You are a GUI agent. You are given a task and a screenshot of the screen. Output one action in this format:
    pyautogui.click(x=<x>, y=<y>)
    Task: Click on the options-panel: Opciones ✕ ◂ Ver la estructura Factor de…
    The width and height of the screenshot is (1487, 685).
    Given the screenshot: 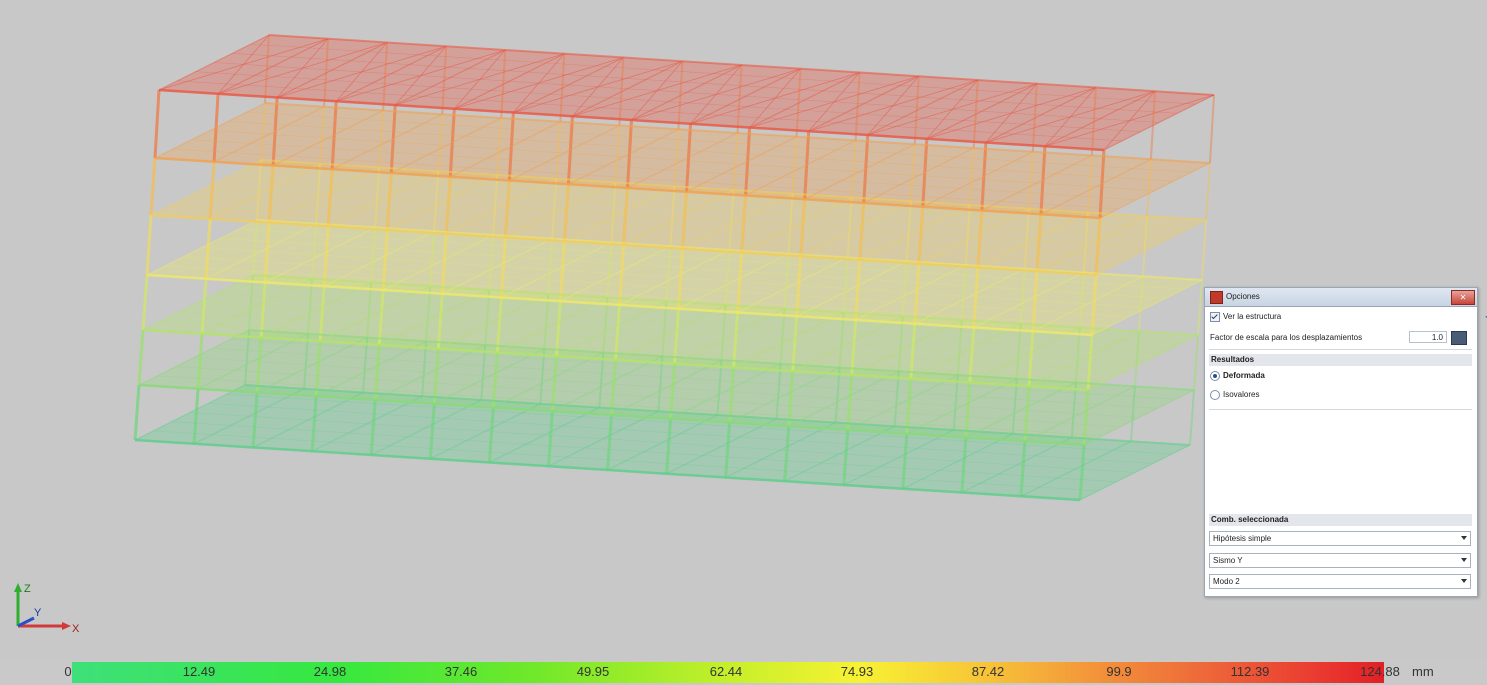 What is the action you would take?
    pyautogui.click(x=1345, y=442)
    